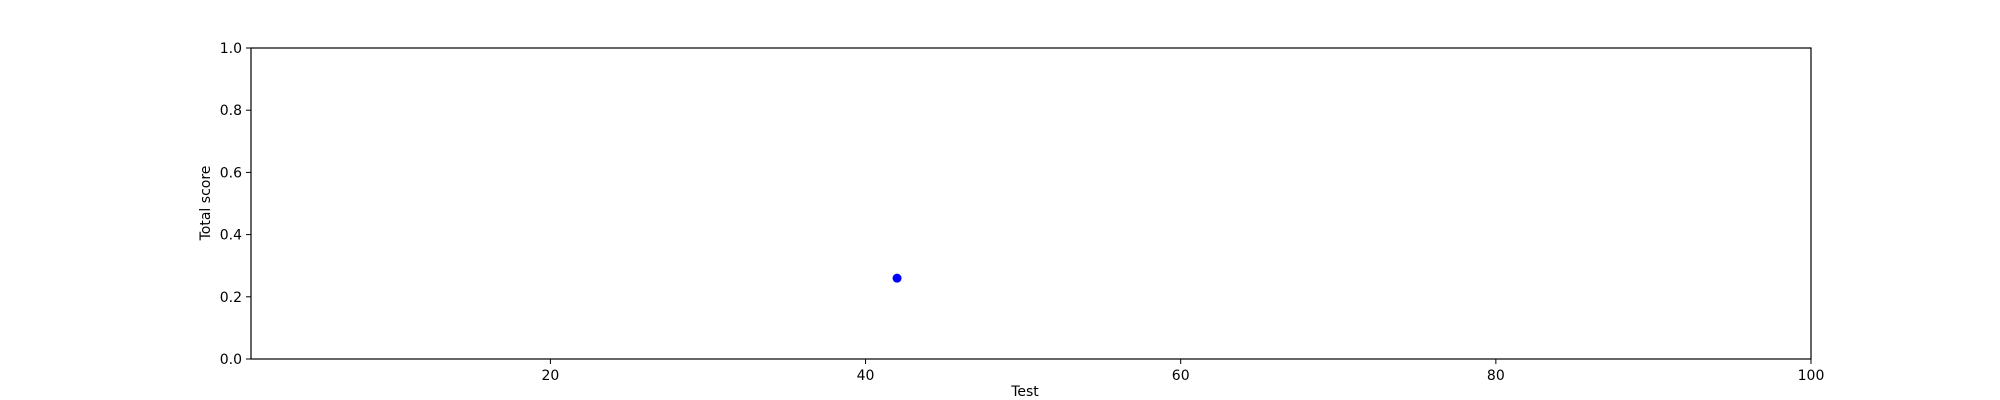  Describe the element at coordinates (1181, 376) in the screenshot. I see `x-tick-label: 60` at that location.